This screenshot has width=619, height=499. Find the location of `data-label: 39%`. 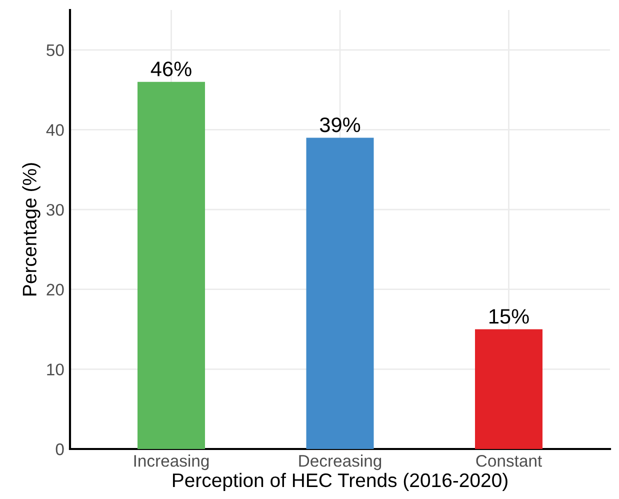

data-label: 39% is located at coordinates (340, 124).